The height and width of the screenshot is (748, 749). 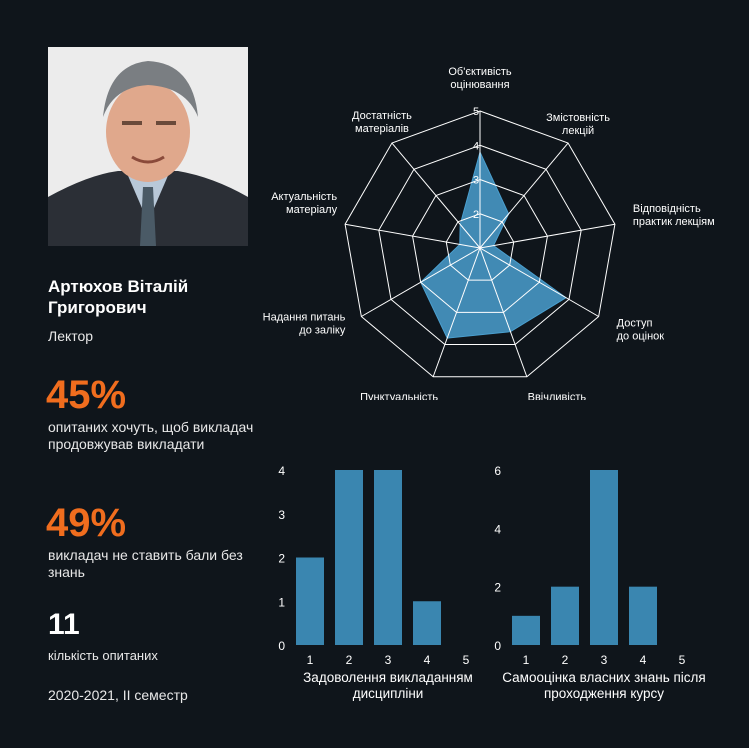 What do you see at coordinates (86, 523) in the screenshot?
I see `fair-percent: 49%` at bounding box center [86, 523].